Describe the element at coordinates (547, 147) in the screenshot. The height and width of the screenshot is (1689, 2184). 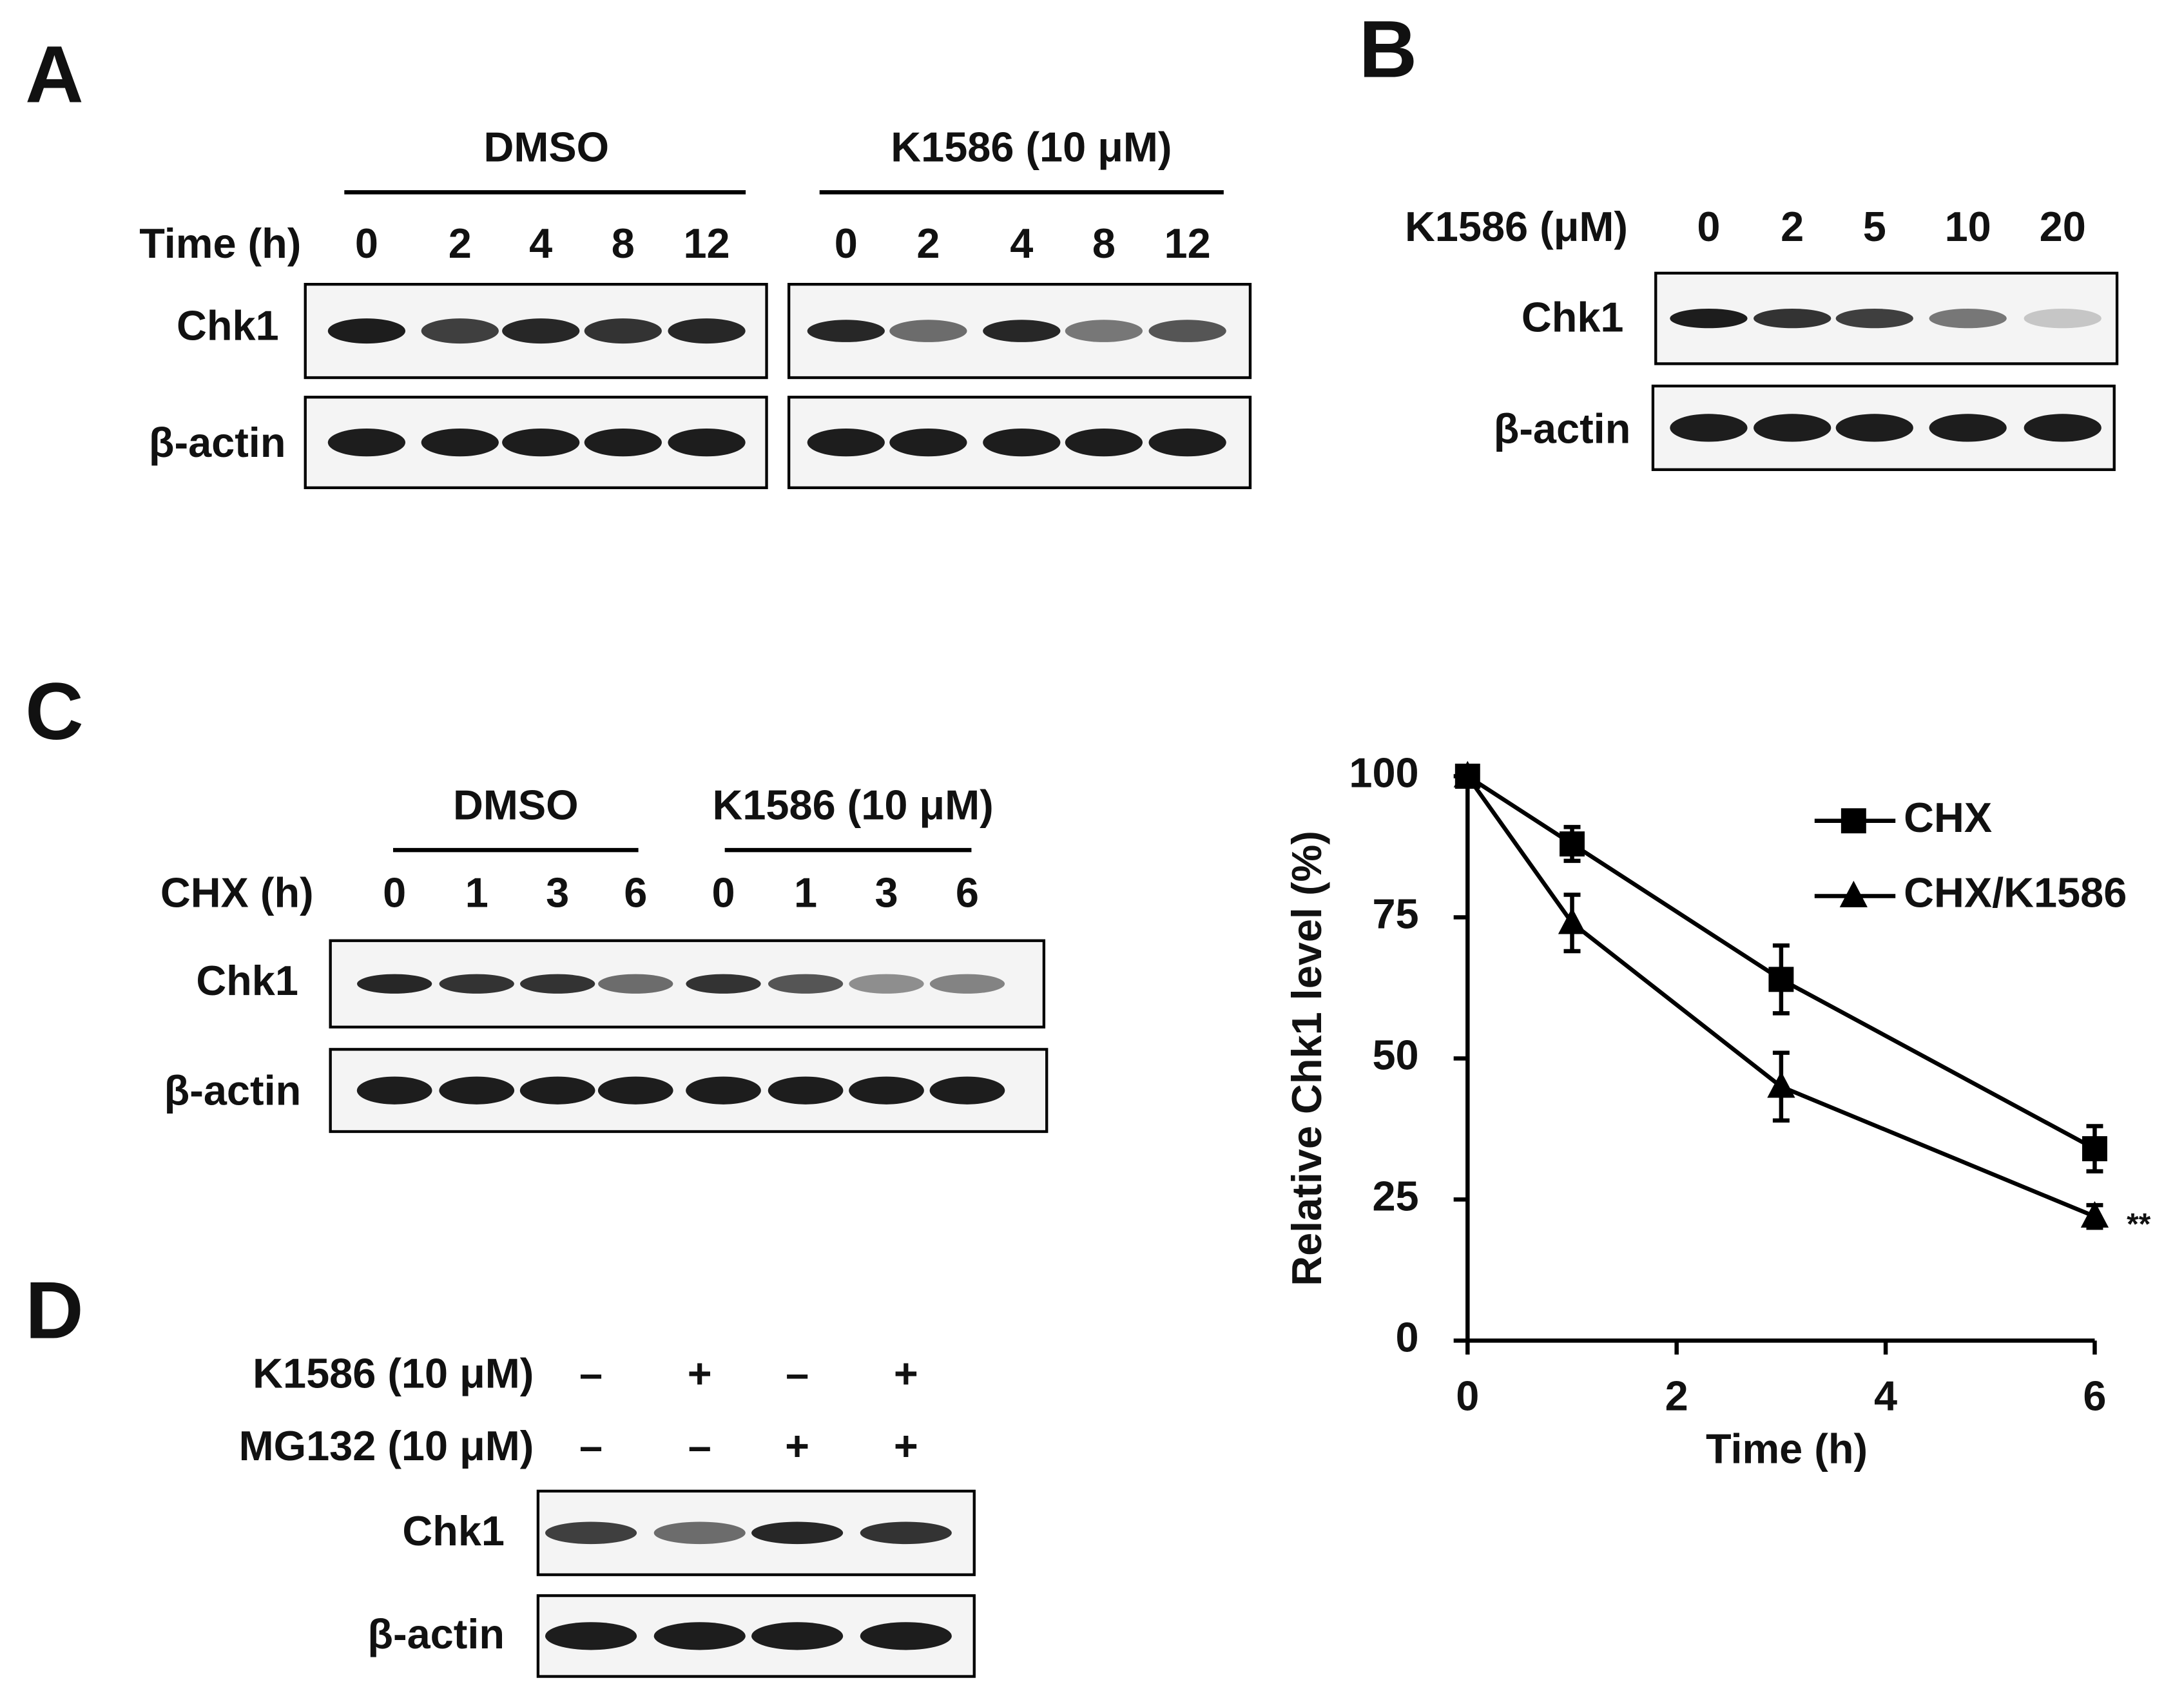
I see `group-label: DMSO` at that location.